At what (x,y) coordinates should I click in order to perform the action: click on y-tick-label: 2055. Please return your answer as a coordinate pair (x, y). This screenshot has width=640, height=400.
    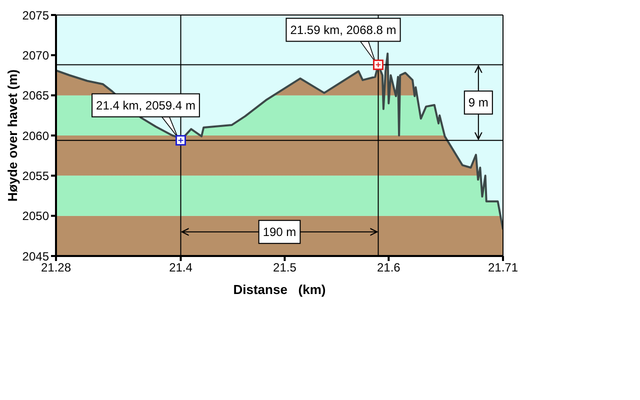
    Looking at the image, I should click on (36, 175).